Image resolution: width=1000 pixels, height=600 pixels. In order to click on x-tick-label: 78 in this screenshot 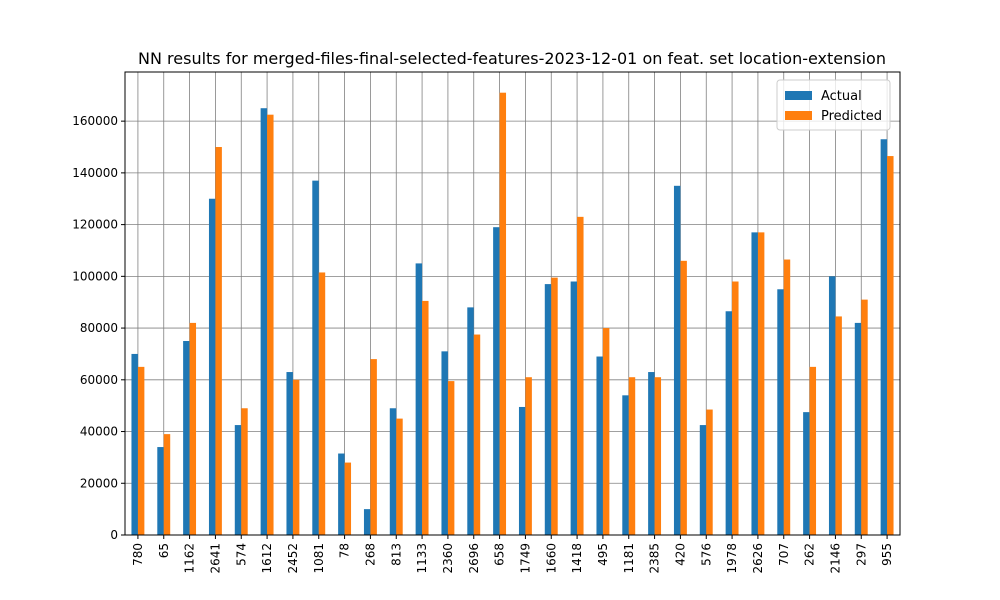, I will do `click(345, 550)`.